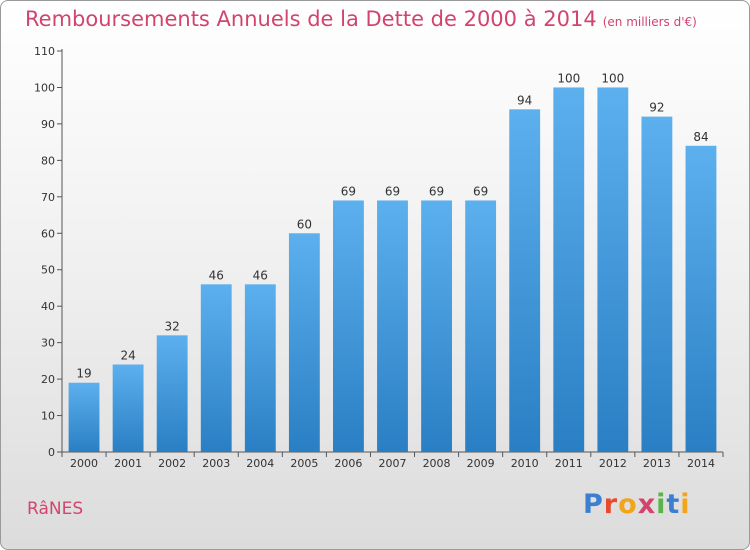  What do you see at coordinates (48, 124) in the screenshot?
I see `y-tick-label: 90` at bounding box center [48, 124].